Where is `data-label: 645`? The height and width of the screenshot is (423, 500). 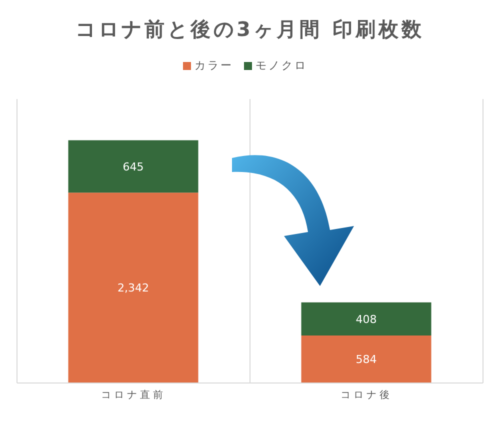
data-label: 645 is located at coordinates (133, 167).